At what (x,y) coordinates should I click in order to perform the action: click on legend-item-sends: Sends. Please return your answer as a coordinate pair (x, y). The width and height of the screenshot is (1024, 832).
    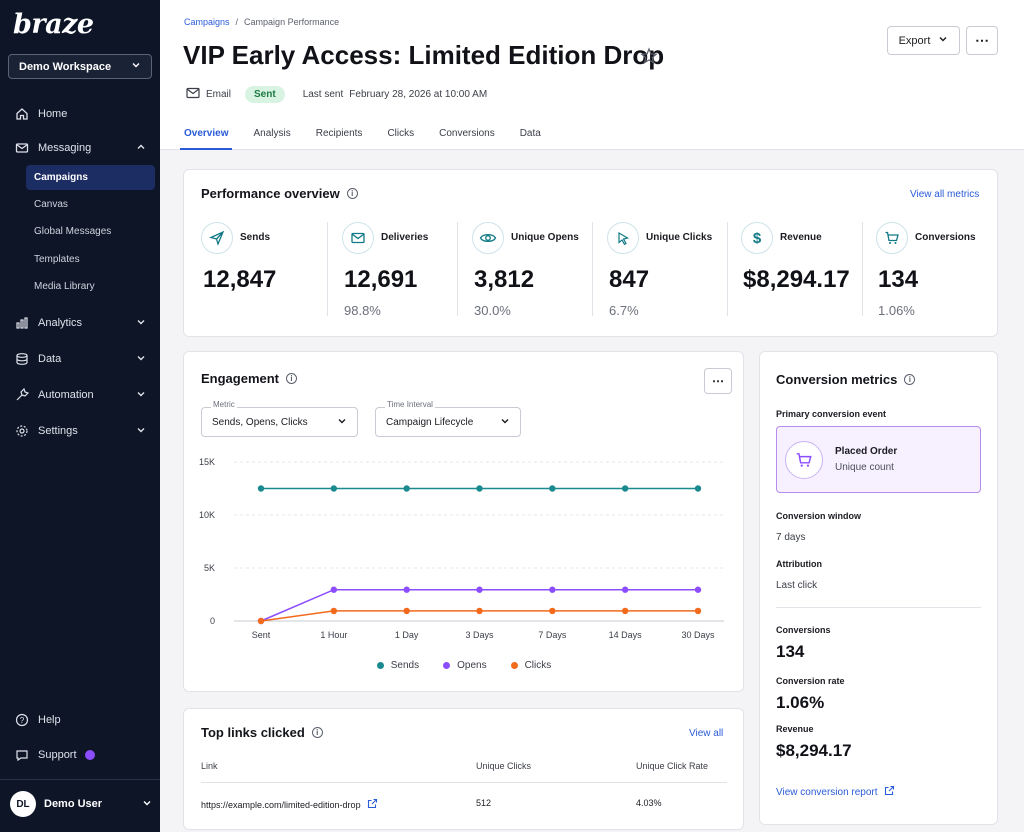
    Looking at the image, I should click on (398, 665).